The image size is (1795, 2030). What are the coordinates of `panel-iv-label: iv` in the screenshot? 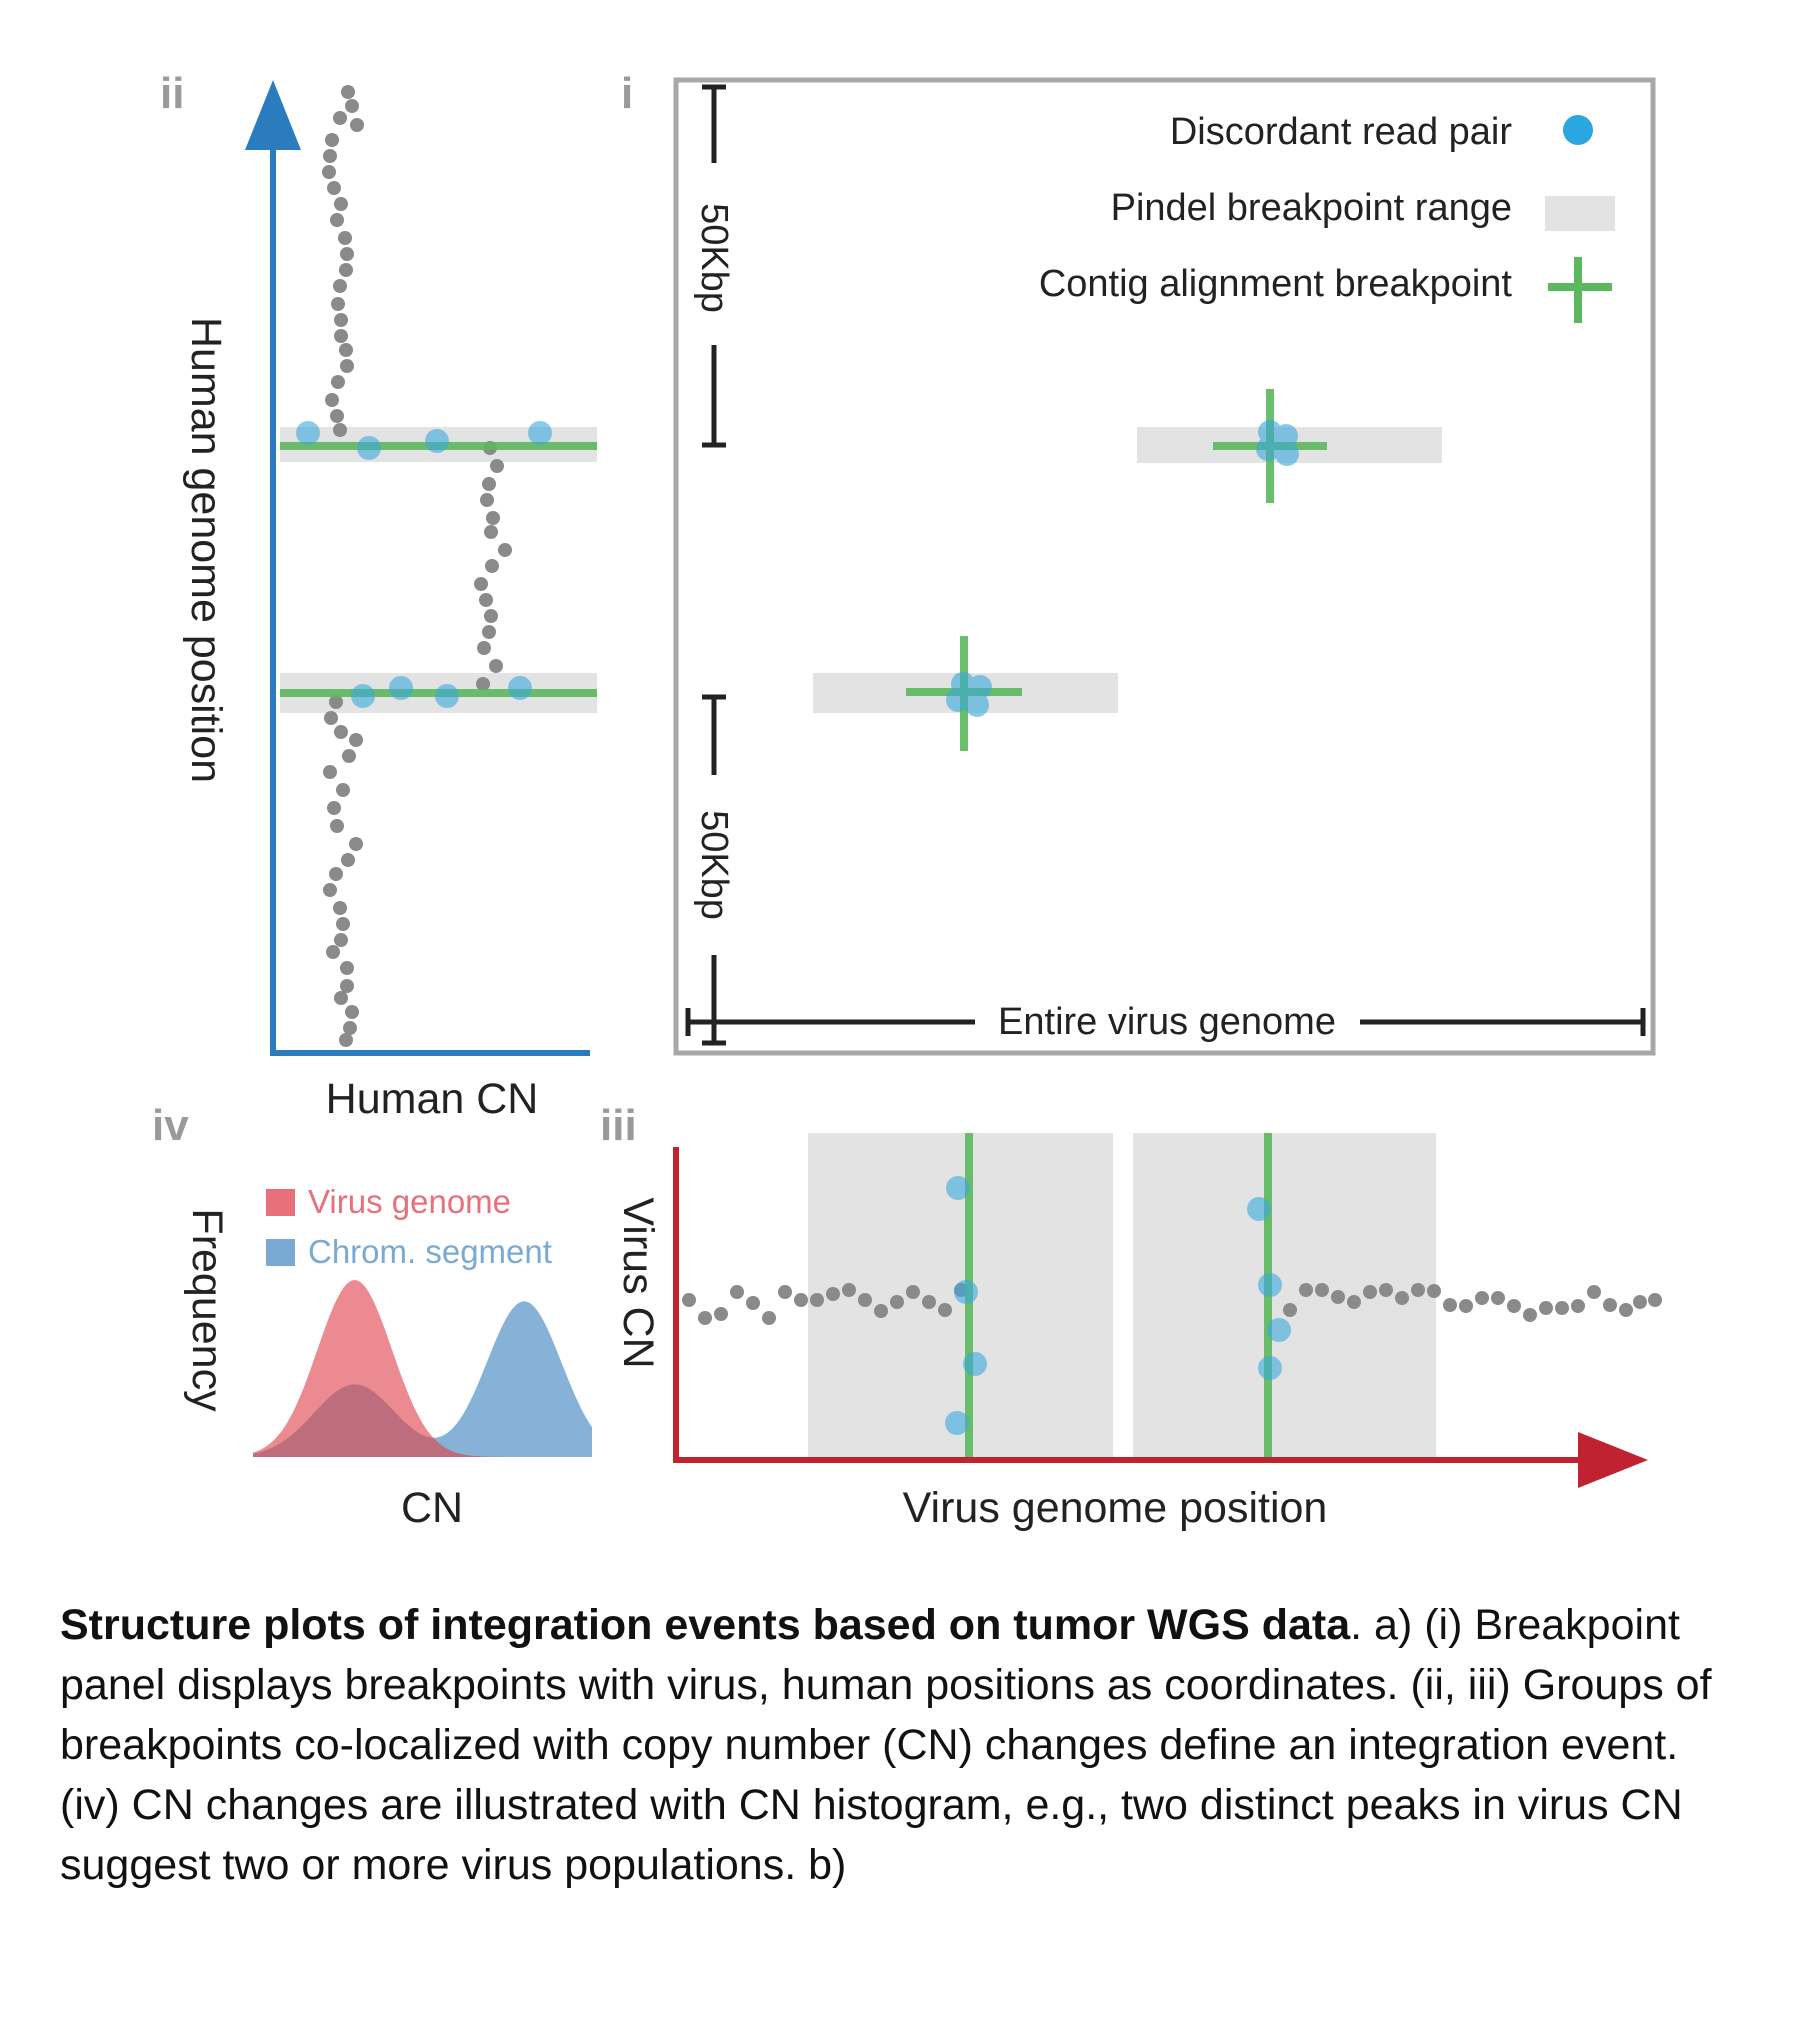 It's located at (170, 1125).